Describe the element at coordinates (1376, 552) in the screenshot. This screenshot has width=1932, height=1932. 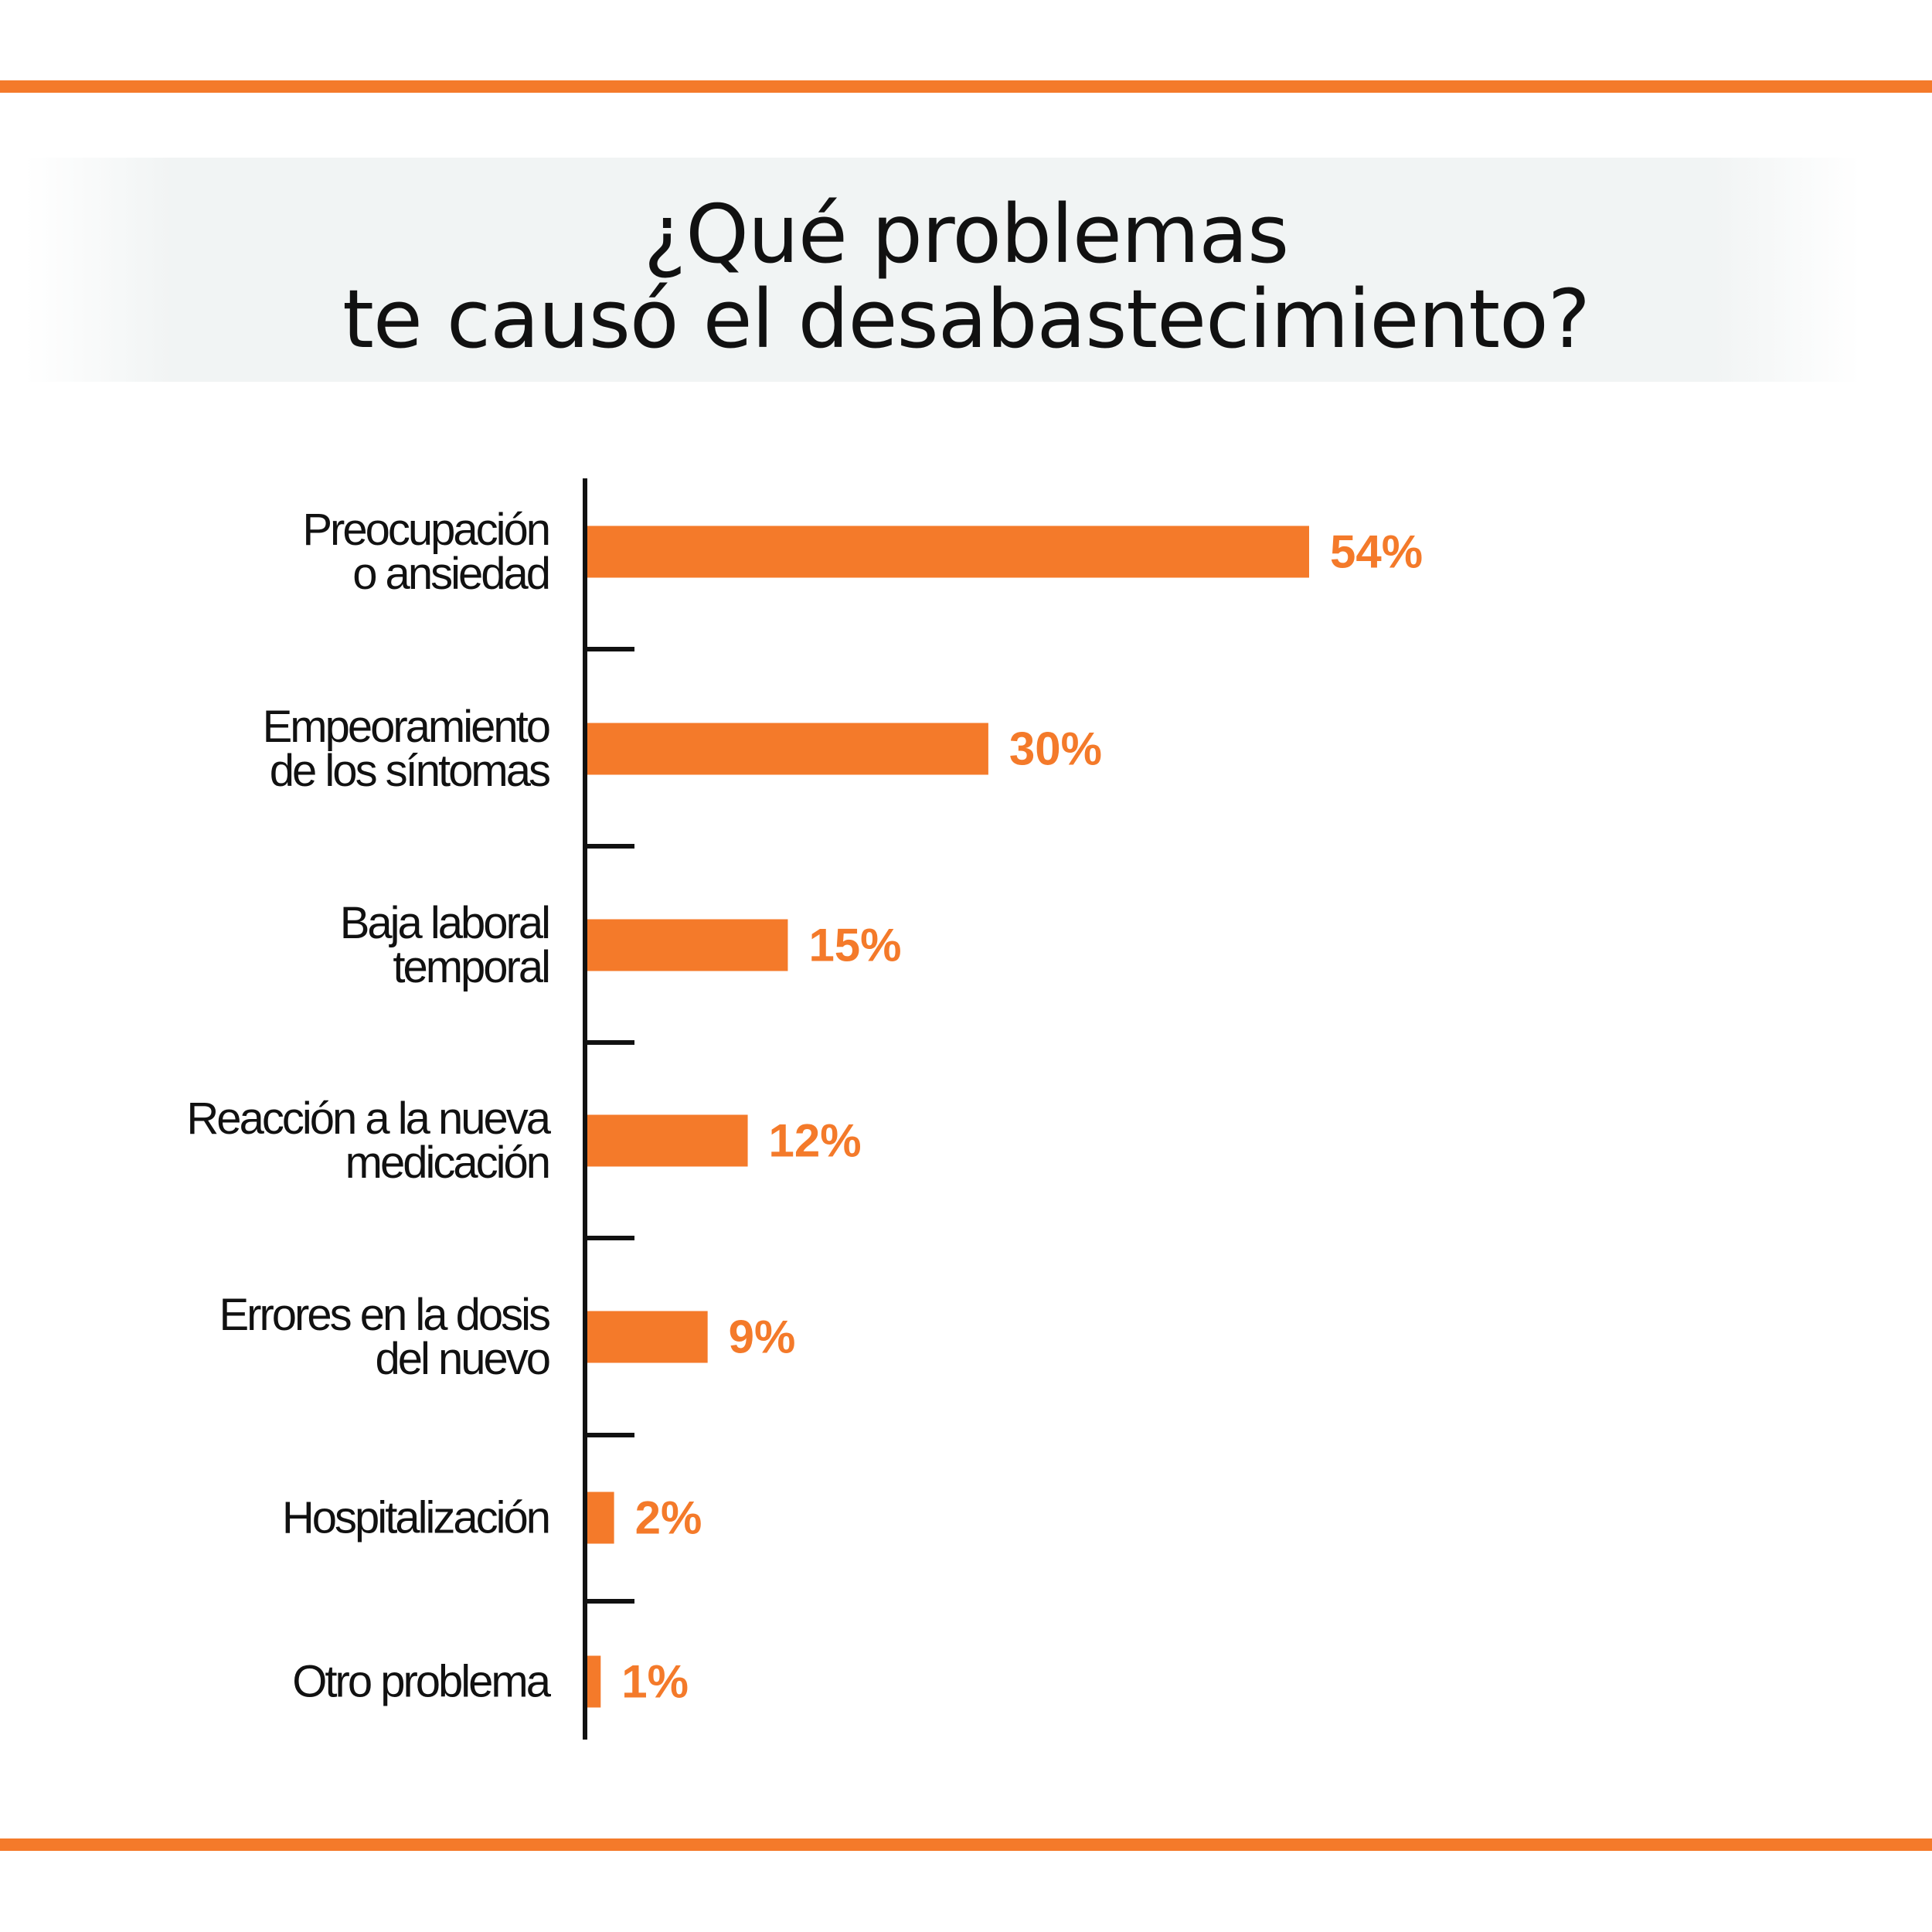
I see `value-label: 54%` at that location.